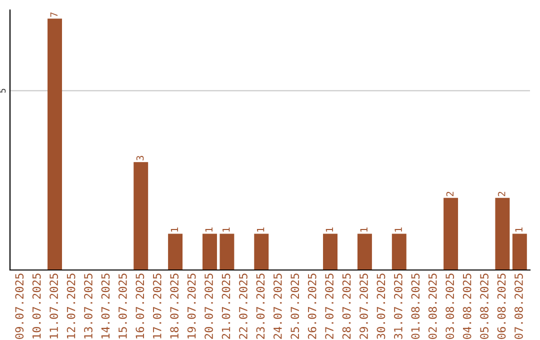 The height and width of the screenshot is (340, 540). Describe the element at coordinates (71, 306) in the screenshot. I see `x-tick-label: 12.07.2025` at that location.